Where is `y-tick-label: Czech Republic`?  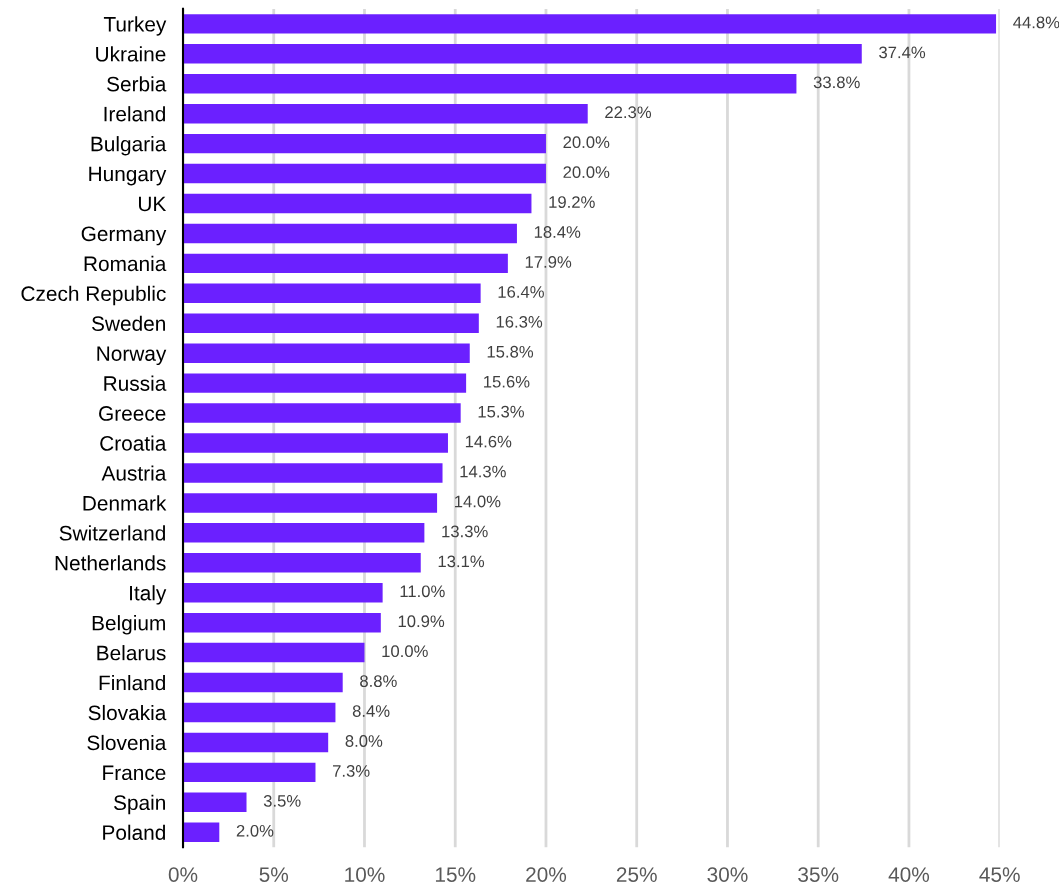
y-tick-label: Czech Republic is located at coordinates (93, 295).